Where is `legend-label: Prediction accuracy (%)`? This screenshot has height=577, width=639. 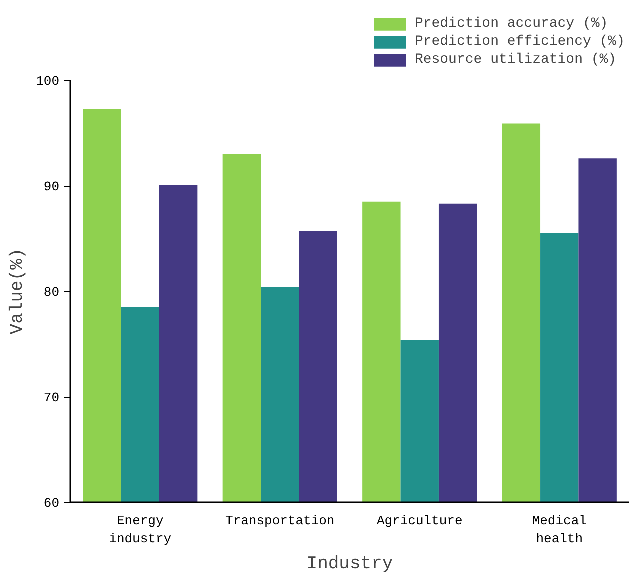
legend-label: Prediction accuracy (%) is located at coordinates (511, 24).